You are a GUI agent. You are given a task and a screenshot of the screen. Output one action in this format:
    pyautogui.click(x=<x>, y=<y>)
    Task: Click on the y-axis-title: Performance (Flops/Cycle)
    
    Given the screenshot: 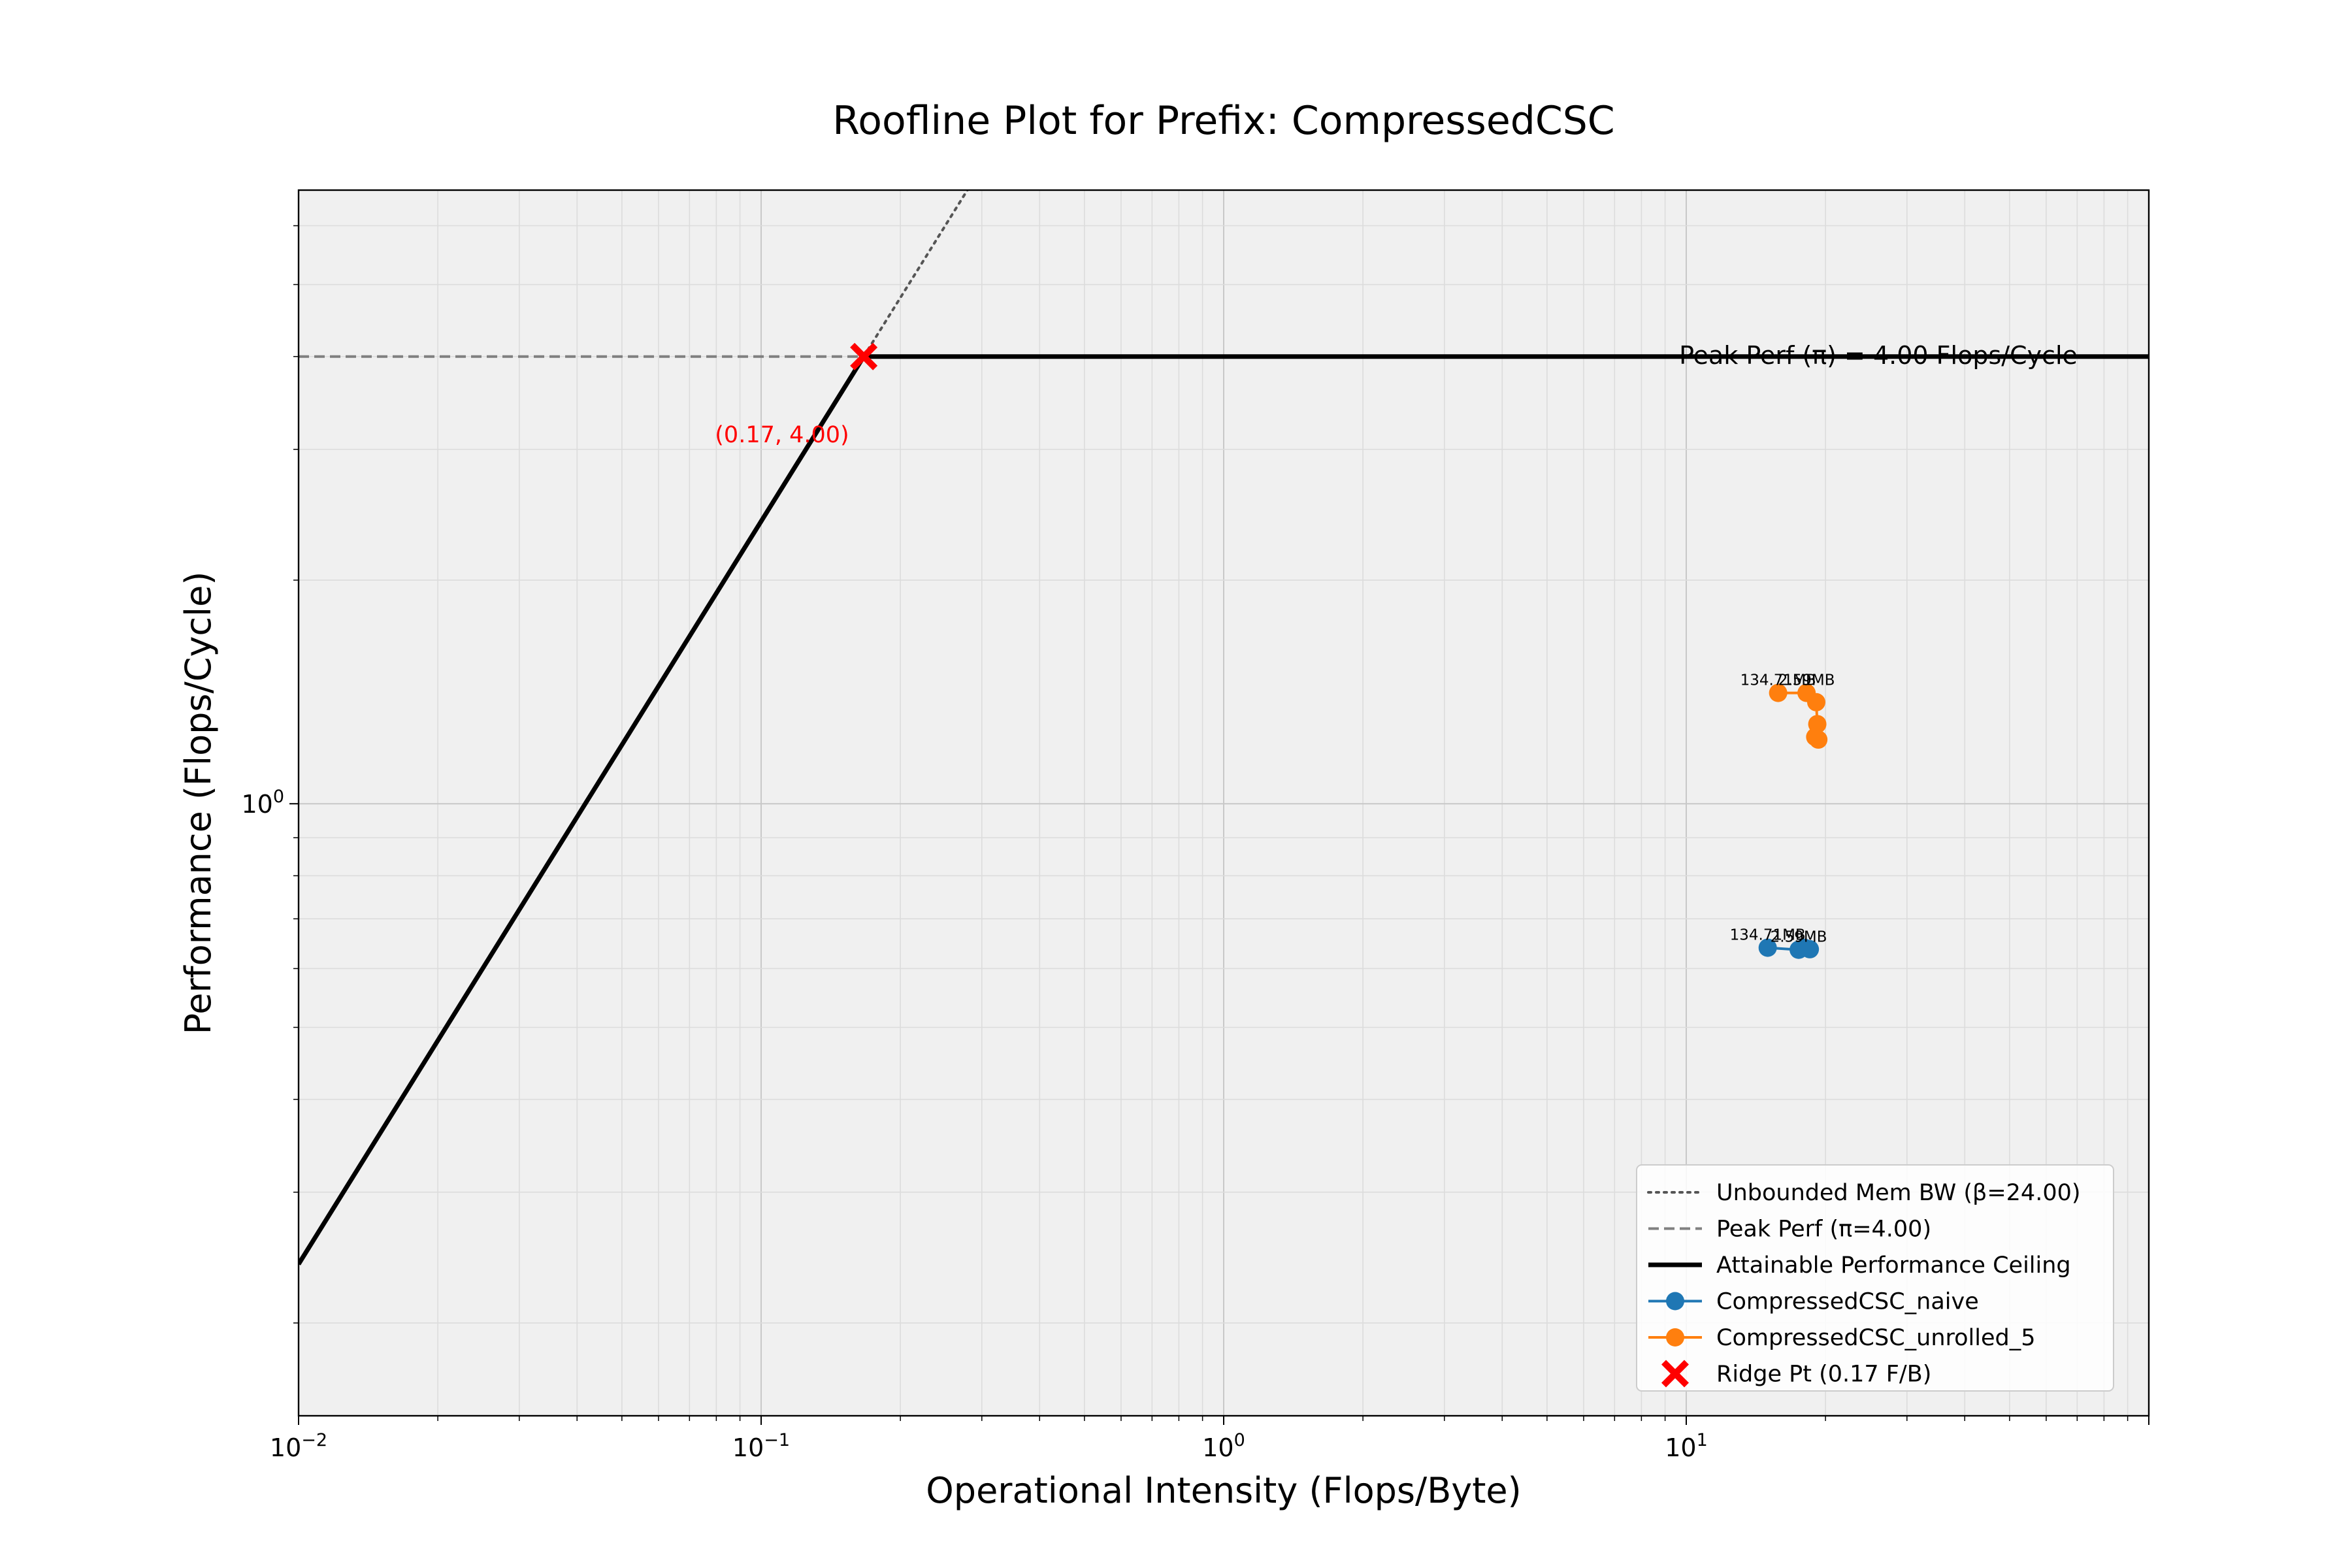 What is the action you would take?
    pyautogui.click(x=198, y=803)
    